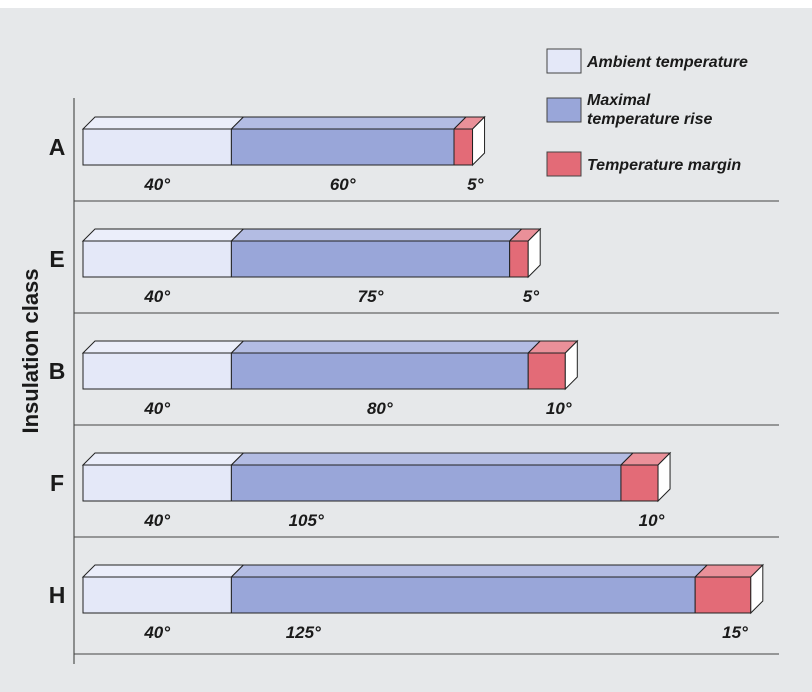  I want to click on legend-label: Maximal, so click(619, 100).